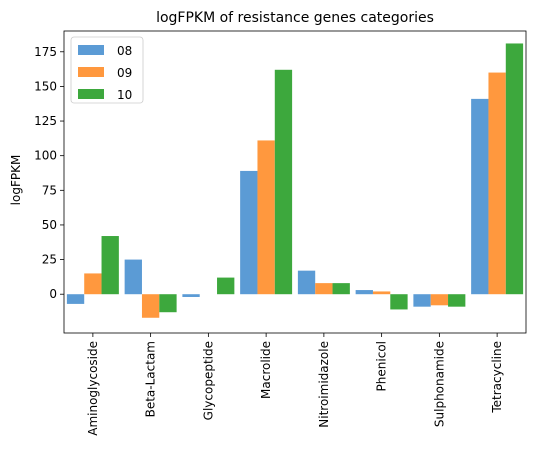 Image resolution: width=540 pixels, height=461 pixels. Describe the element at coordinates (49, 173) in the screenshot. I see `y-axis: 0 25 50 75 100 125 150 175` at that location.